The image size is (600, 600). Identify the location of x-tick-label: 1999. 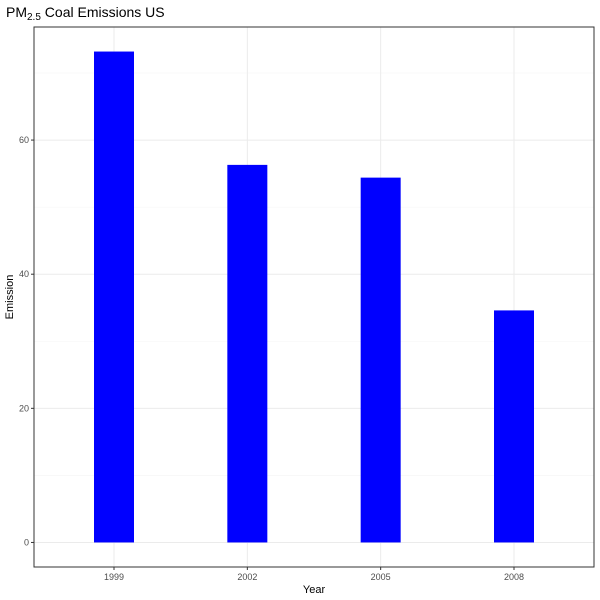
(114, 577).